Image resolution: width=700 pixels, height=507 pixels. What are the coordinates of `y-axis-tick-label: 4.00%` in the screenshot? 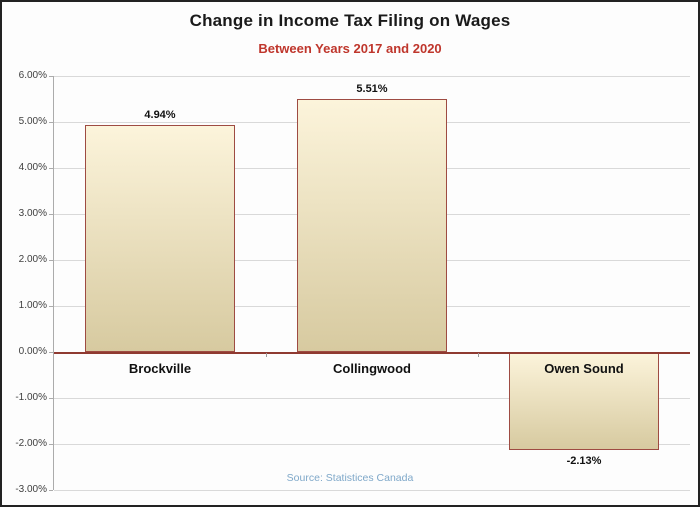 It's located at (32, 167).